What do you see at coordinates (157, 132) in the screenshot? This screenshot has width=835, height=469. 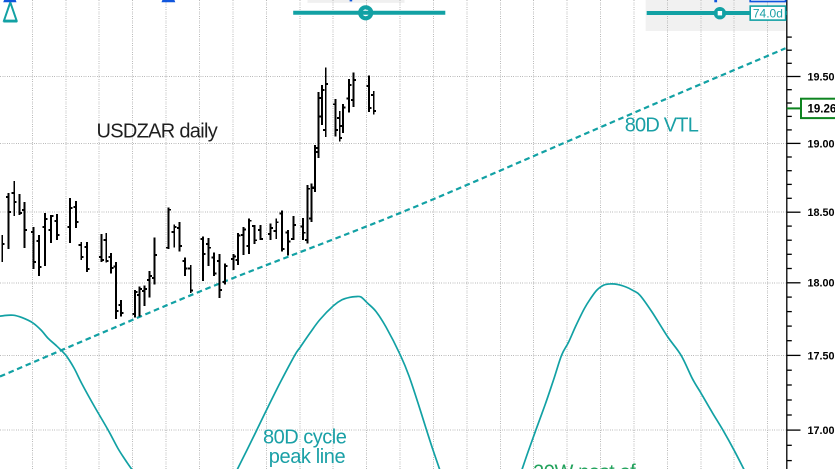 I see `svg-text: USDZAR daily` at bounding box center [157, 132].